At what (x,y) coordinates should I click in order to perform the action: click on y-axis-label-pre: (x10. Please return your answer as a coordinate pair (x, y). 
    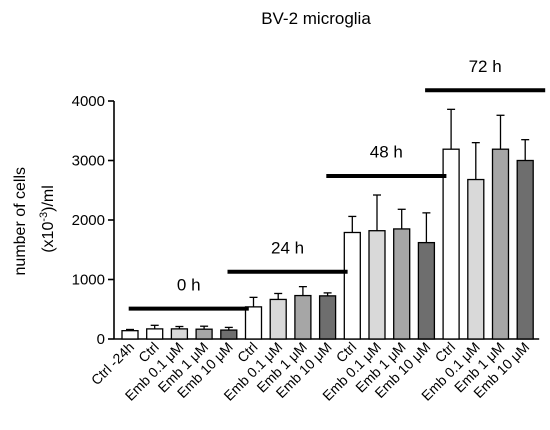
    Looking at the image, I should click on (48, 237).